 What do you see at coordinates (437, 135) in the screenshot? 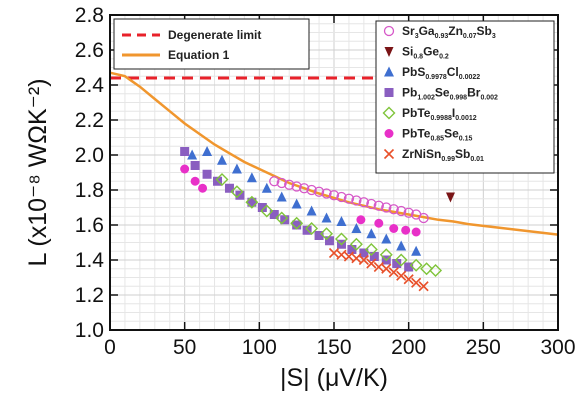
I see `legend-series-label: PbTe0.85Se0.15` at bounding box center [437, 135].